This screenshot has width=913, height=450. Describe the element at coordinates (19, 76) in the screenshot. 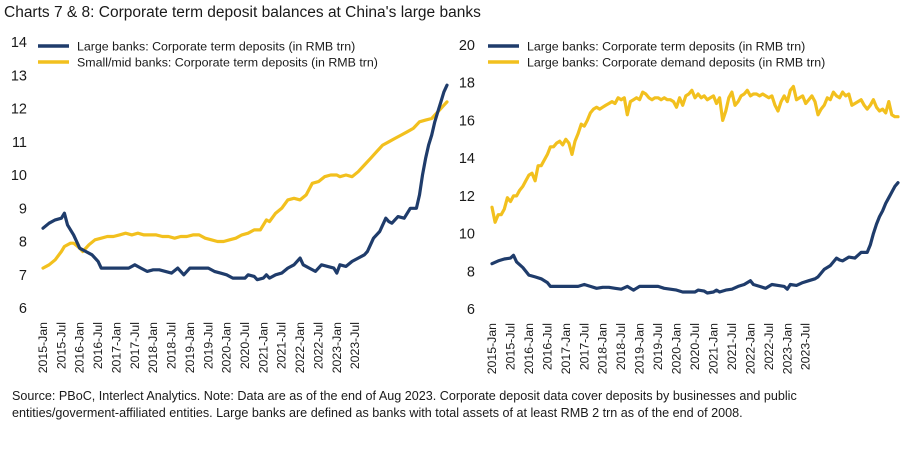

I see `y-tick-label: 13` at that location.